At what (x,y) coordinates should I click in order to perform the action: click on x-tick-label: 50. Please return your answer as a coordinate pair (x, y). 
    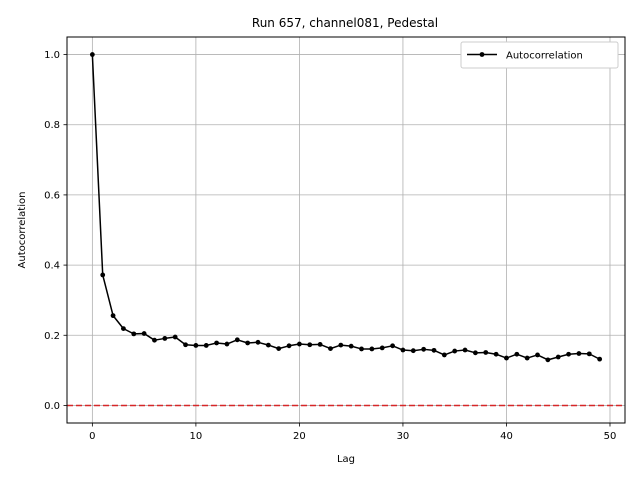
    Looking at the image, I should click on (610, 436).